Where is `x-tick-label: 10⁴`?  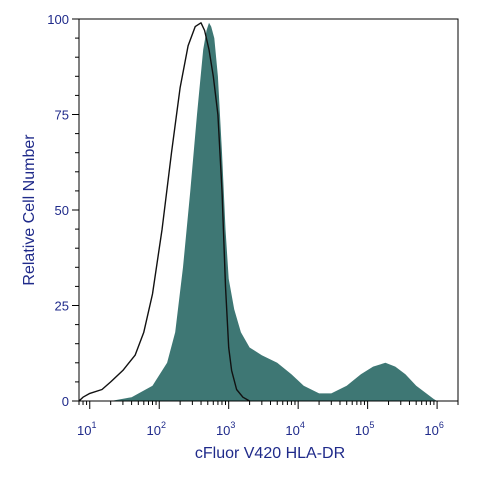 x-tick-label: 10⁴ is located at coordinates (294, 429).